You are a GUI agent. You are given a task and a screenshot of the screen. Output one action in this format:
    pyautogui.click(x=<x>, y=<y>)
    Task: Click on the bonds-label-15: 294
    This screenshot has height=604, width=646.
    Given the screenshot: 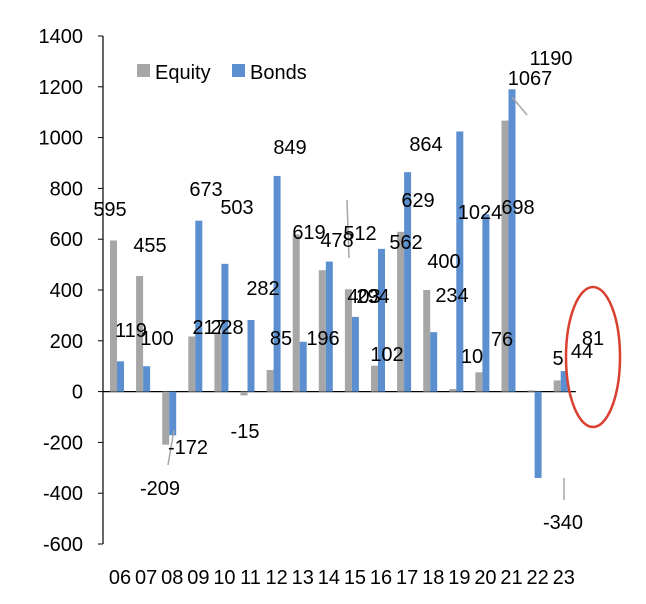 What is the action you would take?
    pyautogui.click(x=372, y=297)
    